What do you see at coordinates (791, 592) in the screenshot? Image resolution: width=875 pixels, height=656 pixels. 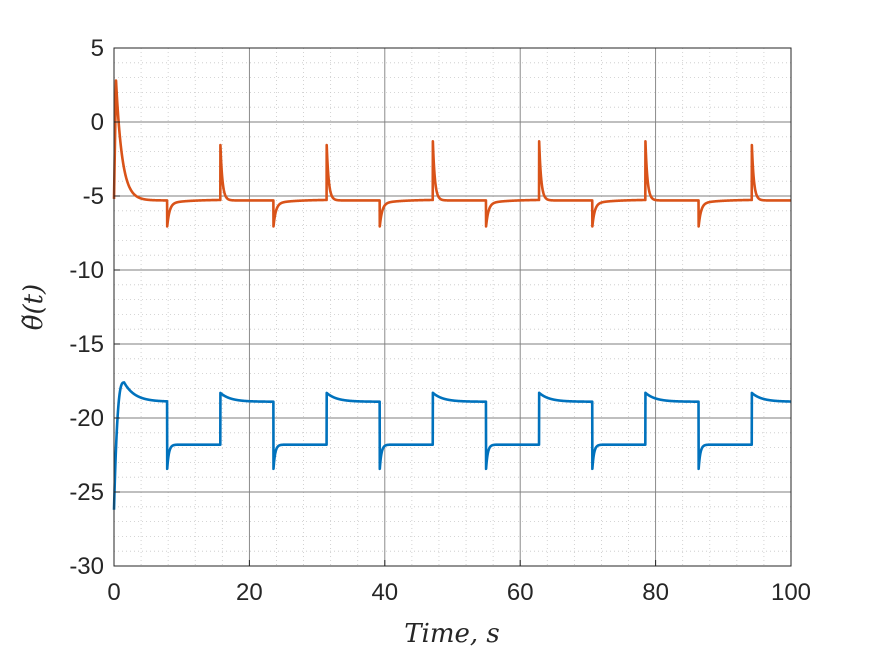 I see `x-tick-label: 100` at bounding box center [791, 592].